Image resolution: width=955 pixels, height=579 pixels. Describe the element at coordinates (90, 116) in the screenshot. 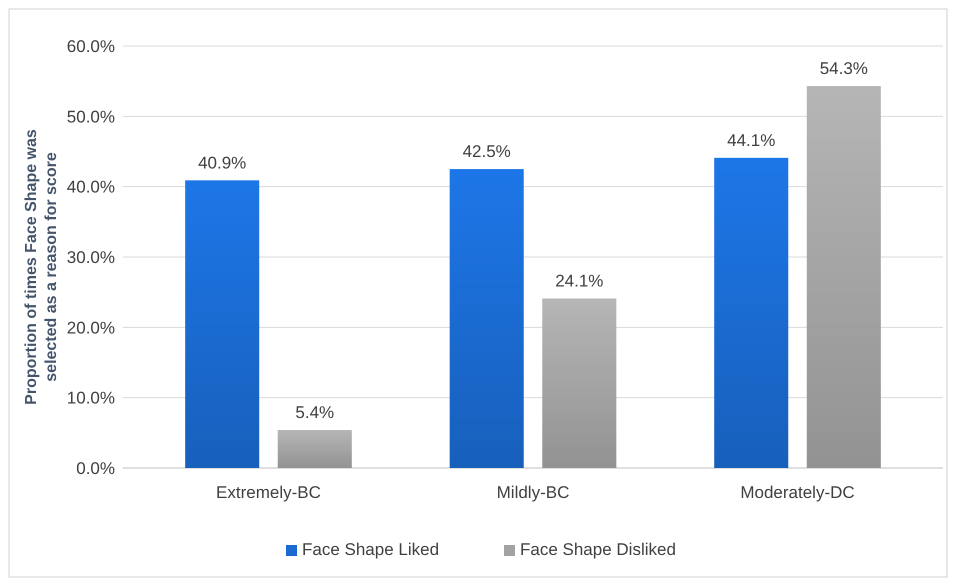

I see `y-tick-label: 50.0%` at that location.